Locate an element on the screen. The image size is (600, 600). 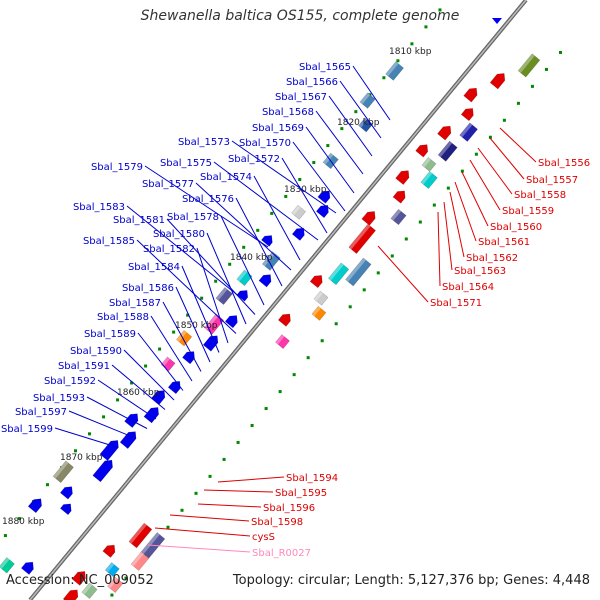
gene-label: Sbal_1562 is located at coordinates (492, 258).